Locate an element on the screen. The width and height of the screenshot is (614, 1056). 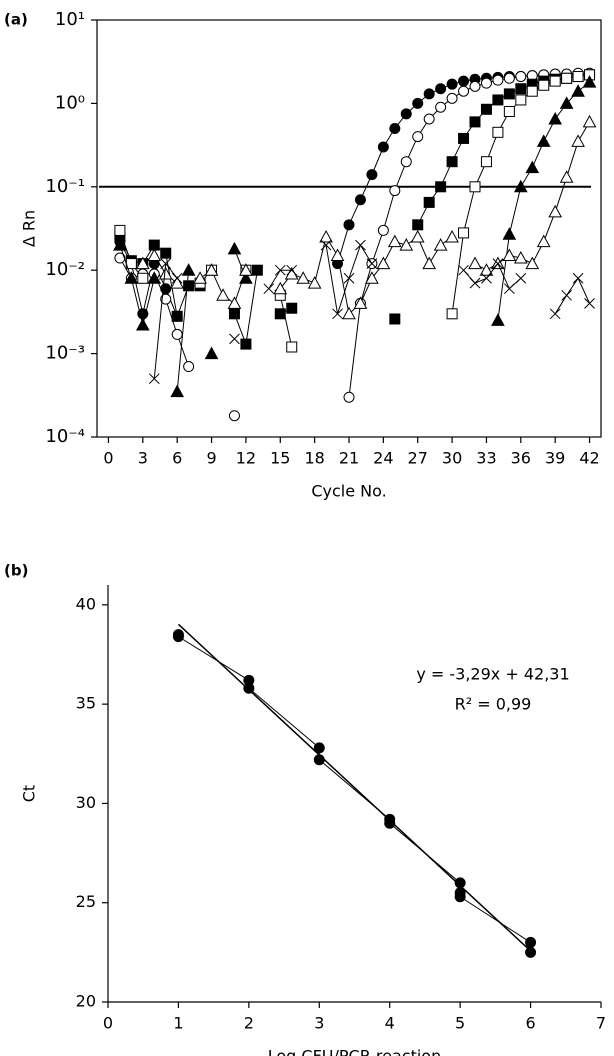
y-tick-label: 25 is located at coordinates (86, 901).